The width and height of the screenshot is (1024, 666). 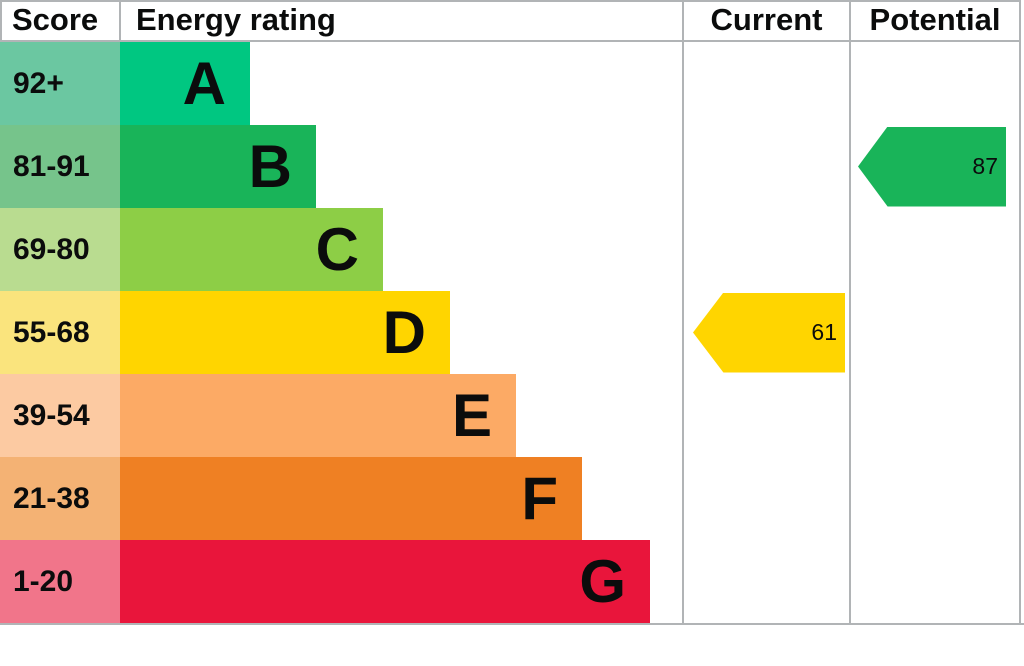 I want to click on score-column-header: Score, so click(x=55, y=19).